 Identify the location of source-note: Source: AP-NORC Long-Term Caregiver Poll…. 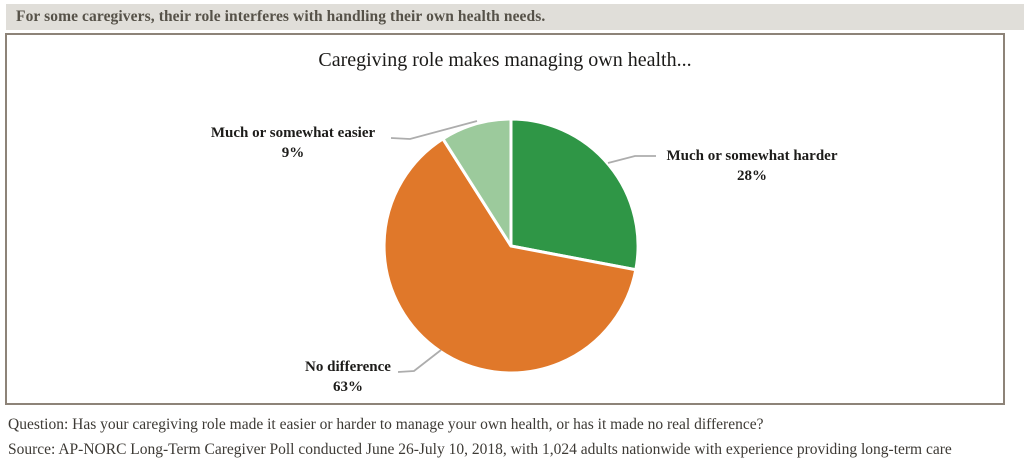
(480, 449).